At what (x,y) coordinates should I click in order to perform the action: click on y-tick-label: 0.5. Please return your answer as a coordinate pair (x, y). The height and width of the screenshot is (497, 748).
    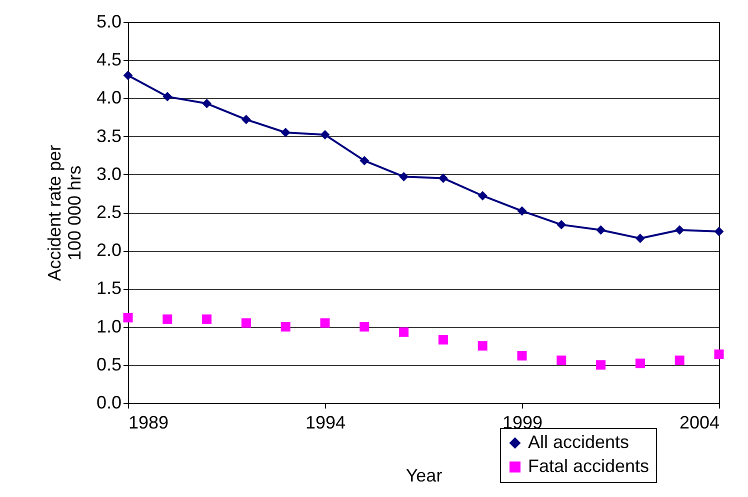
    Looking at the image, I should click on (109, 364).